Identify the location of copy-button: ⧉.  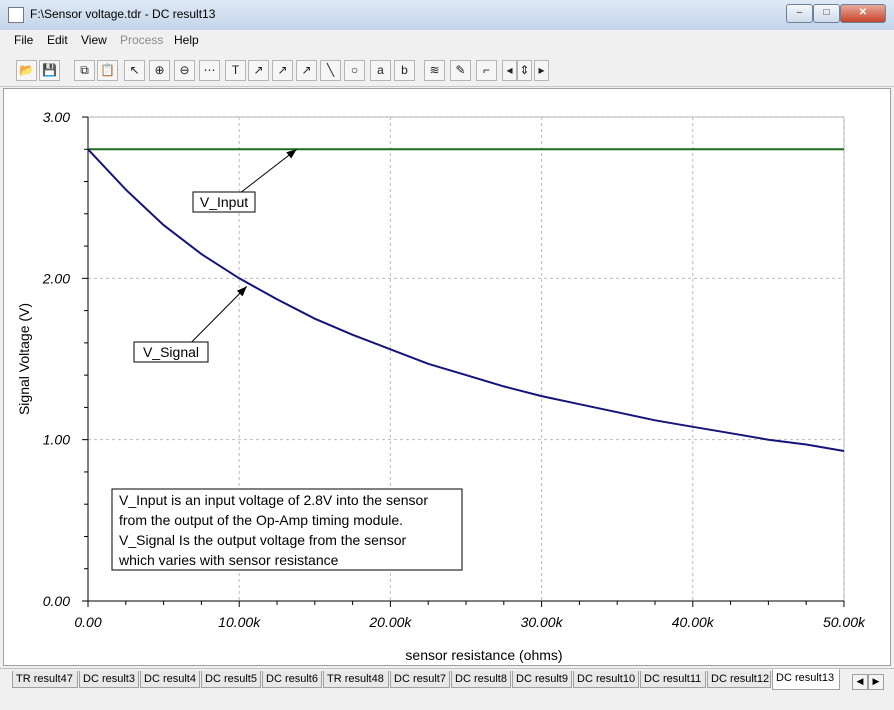
(84, 70).